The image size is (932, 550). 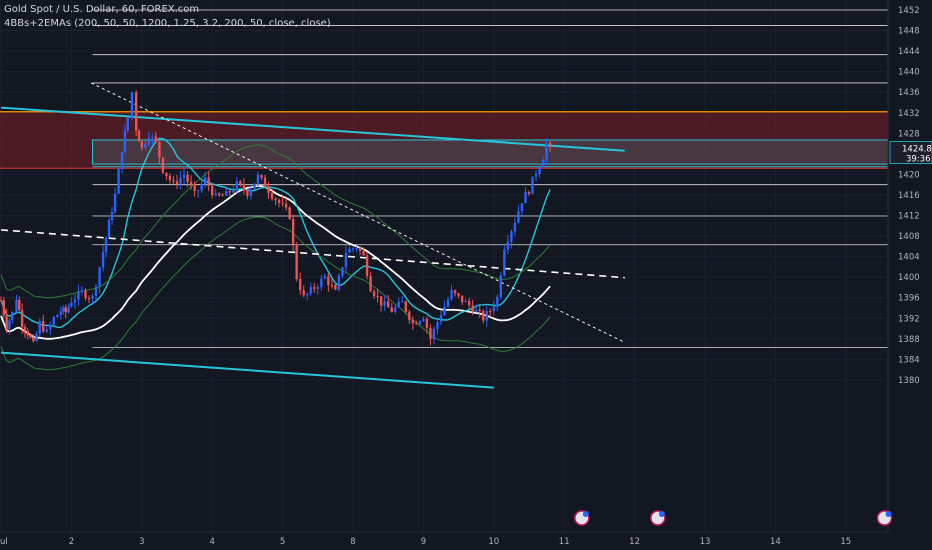 I want to click on y-tick-label: 1408, so click(x=909, y=237).